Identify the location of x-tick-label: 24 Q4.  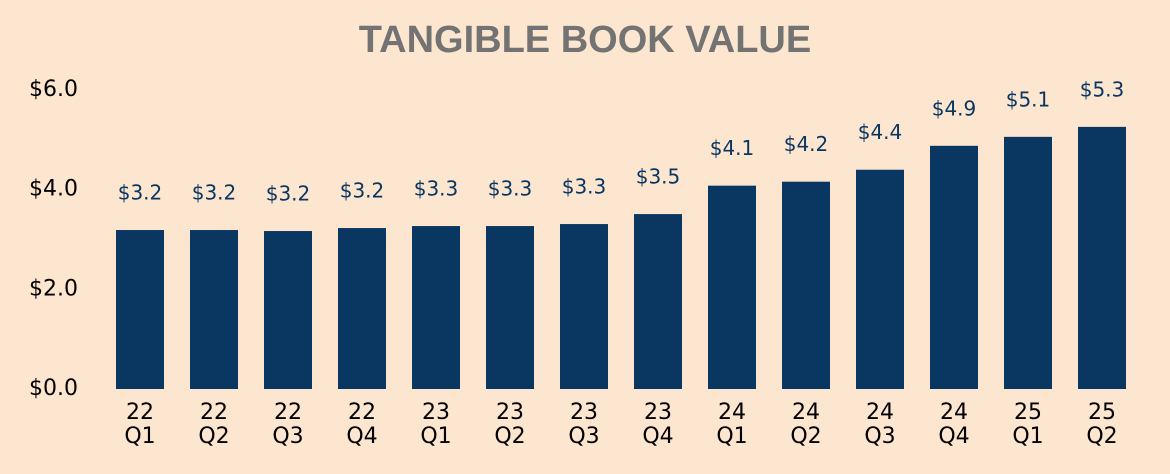
(954, 424).